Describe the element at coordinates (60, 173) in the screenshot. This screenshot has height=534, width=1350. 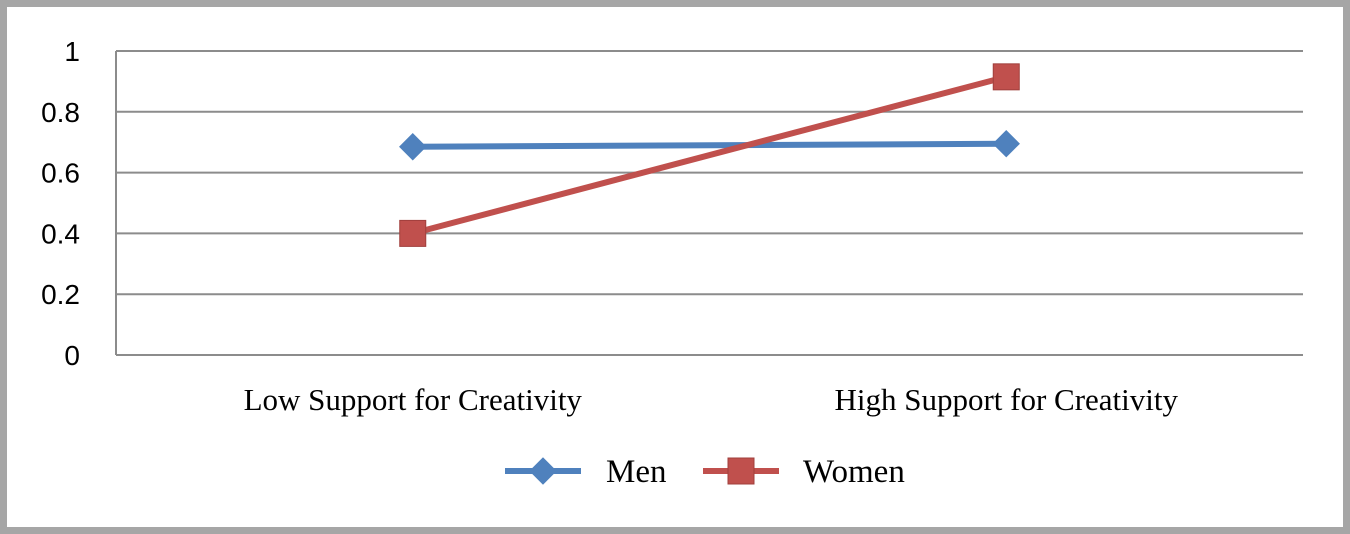
I see `y-tick-label: 0.6` at that location.